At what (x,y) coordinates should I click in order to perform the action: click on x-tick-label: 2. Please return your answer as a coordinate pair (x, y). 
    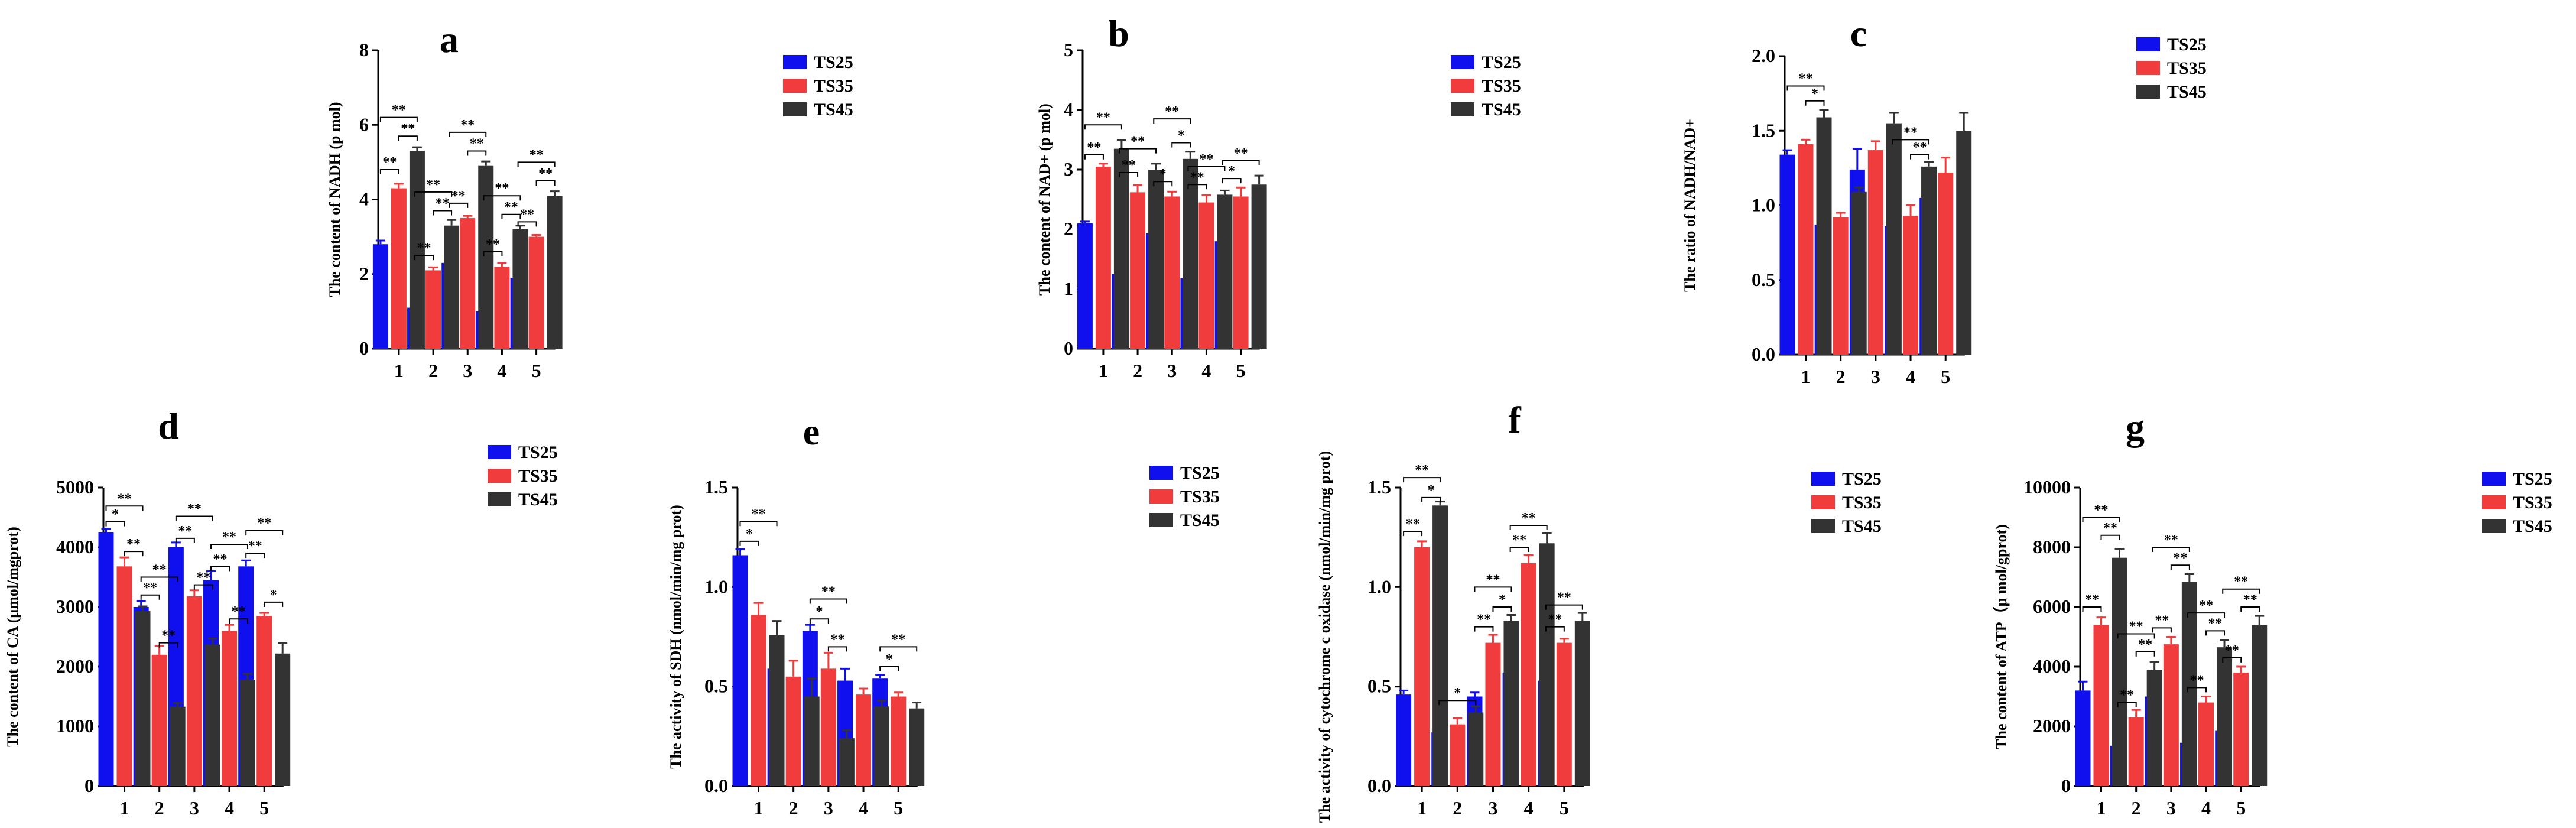
    Looking at the image, I should click on (159, 808).